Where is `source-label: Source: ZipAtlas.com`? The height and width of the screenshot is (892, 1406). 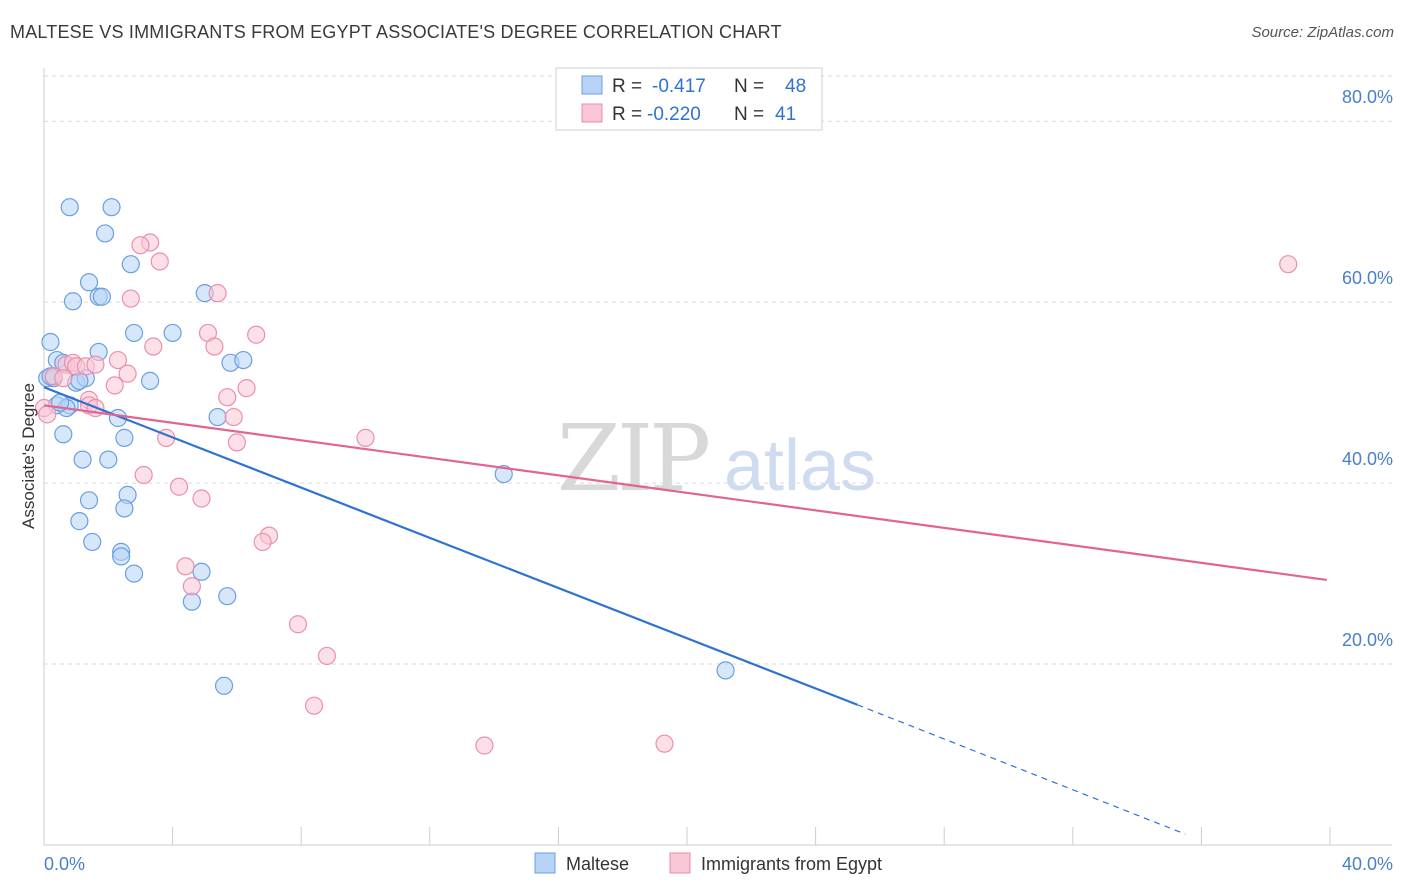
source-label: Source: ZipAtlas.com is located at coordinates (1322, 32).